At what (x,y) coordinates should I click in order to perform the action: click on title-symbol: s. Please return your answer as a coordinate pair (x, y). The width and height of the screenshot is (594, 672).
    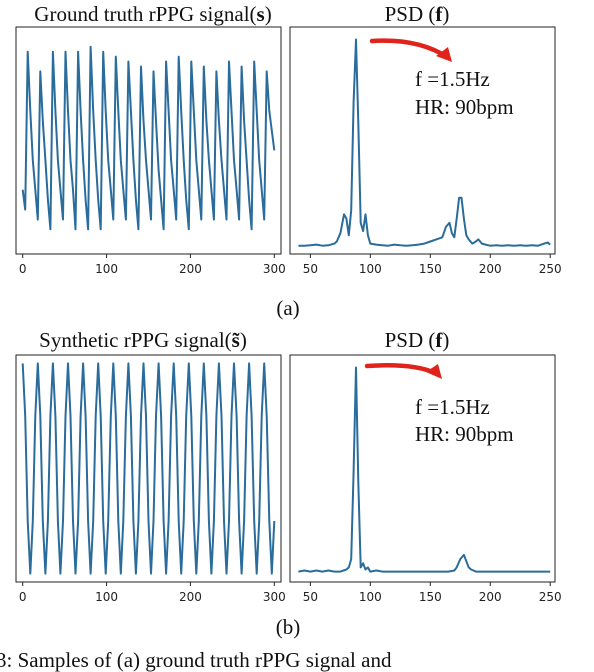
    Looking at the image, I should click on (261, 14).